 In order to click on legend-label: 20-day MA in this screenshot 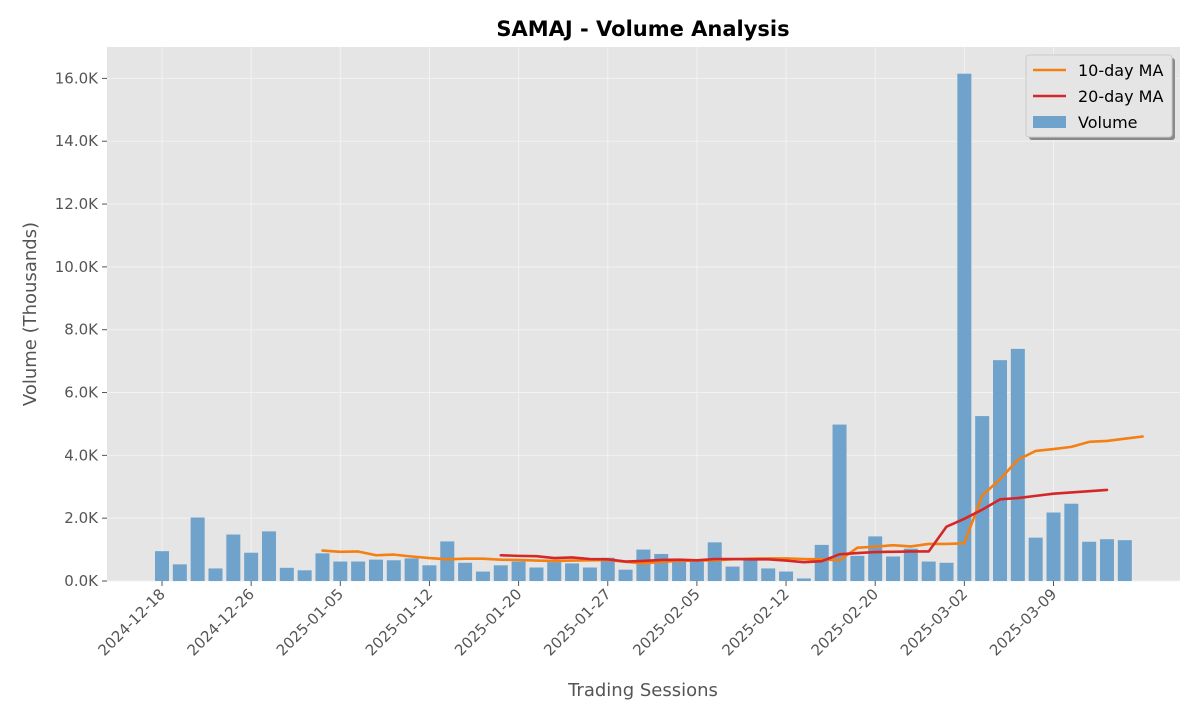, I will do `click(1120, 96)`.